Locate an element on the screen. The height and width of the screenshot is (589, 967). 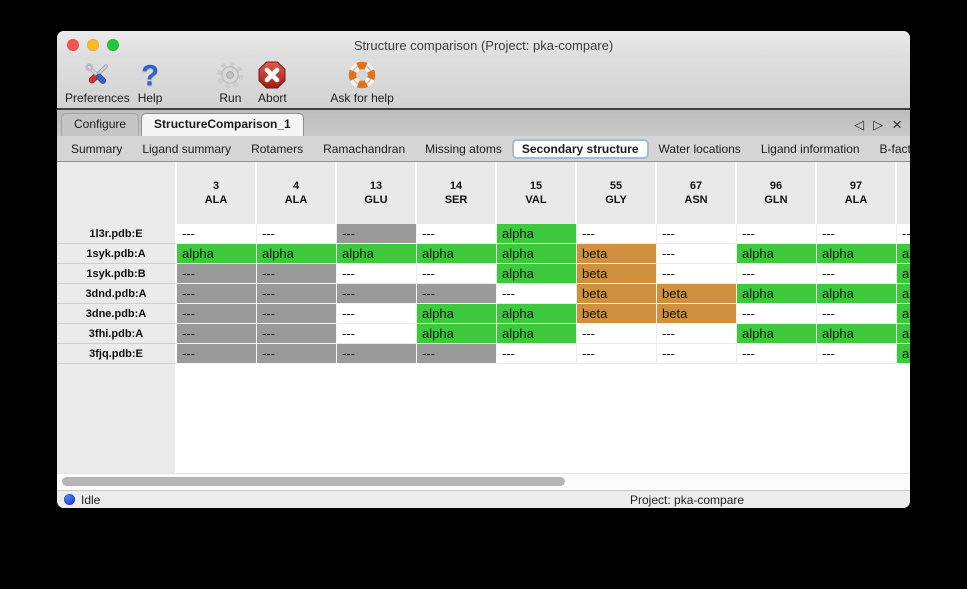
subtab-secondary-structure: Secondary structure is located at coordinates (580, 148).